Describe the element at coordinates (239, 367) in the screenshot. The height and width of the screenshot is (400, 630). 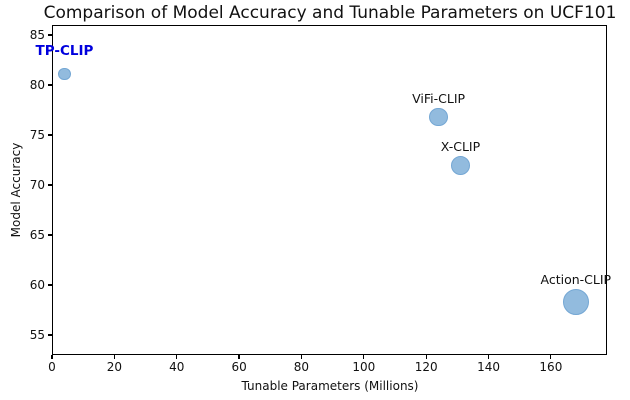
I see `x-tick-label: 60` at that location.